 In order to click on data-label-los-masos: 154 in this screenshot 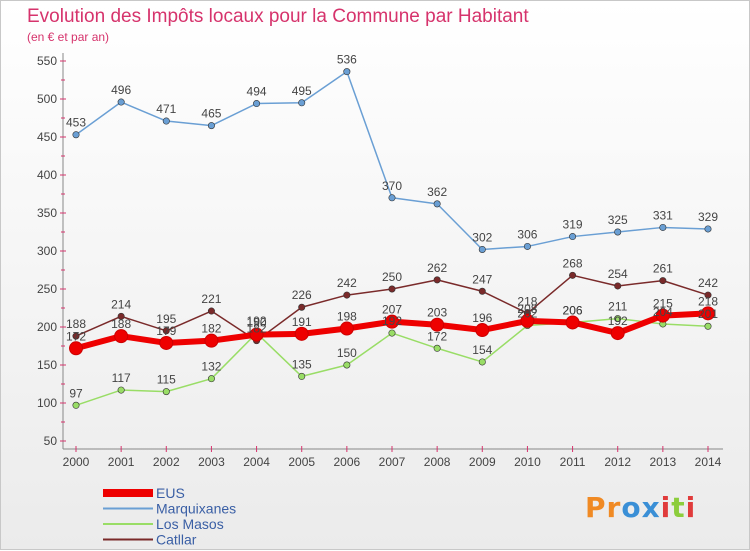, I will do `click(482, 350)`.